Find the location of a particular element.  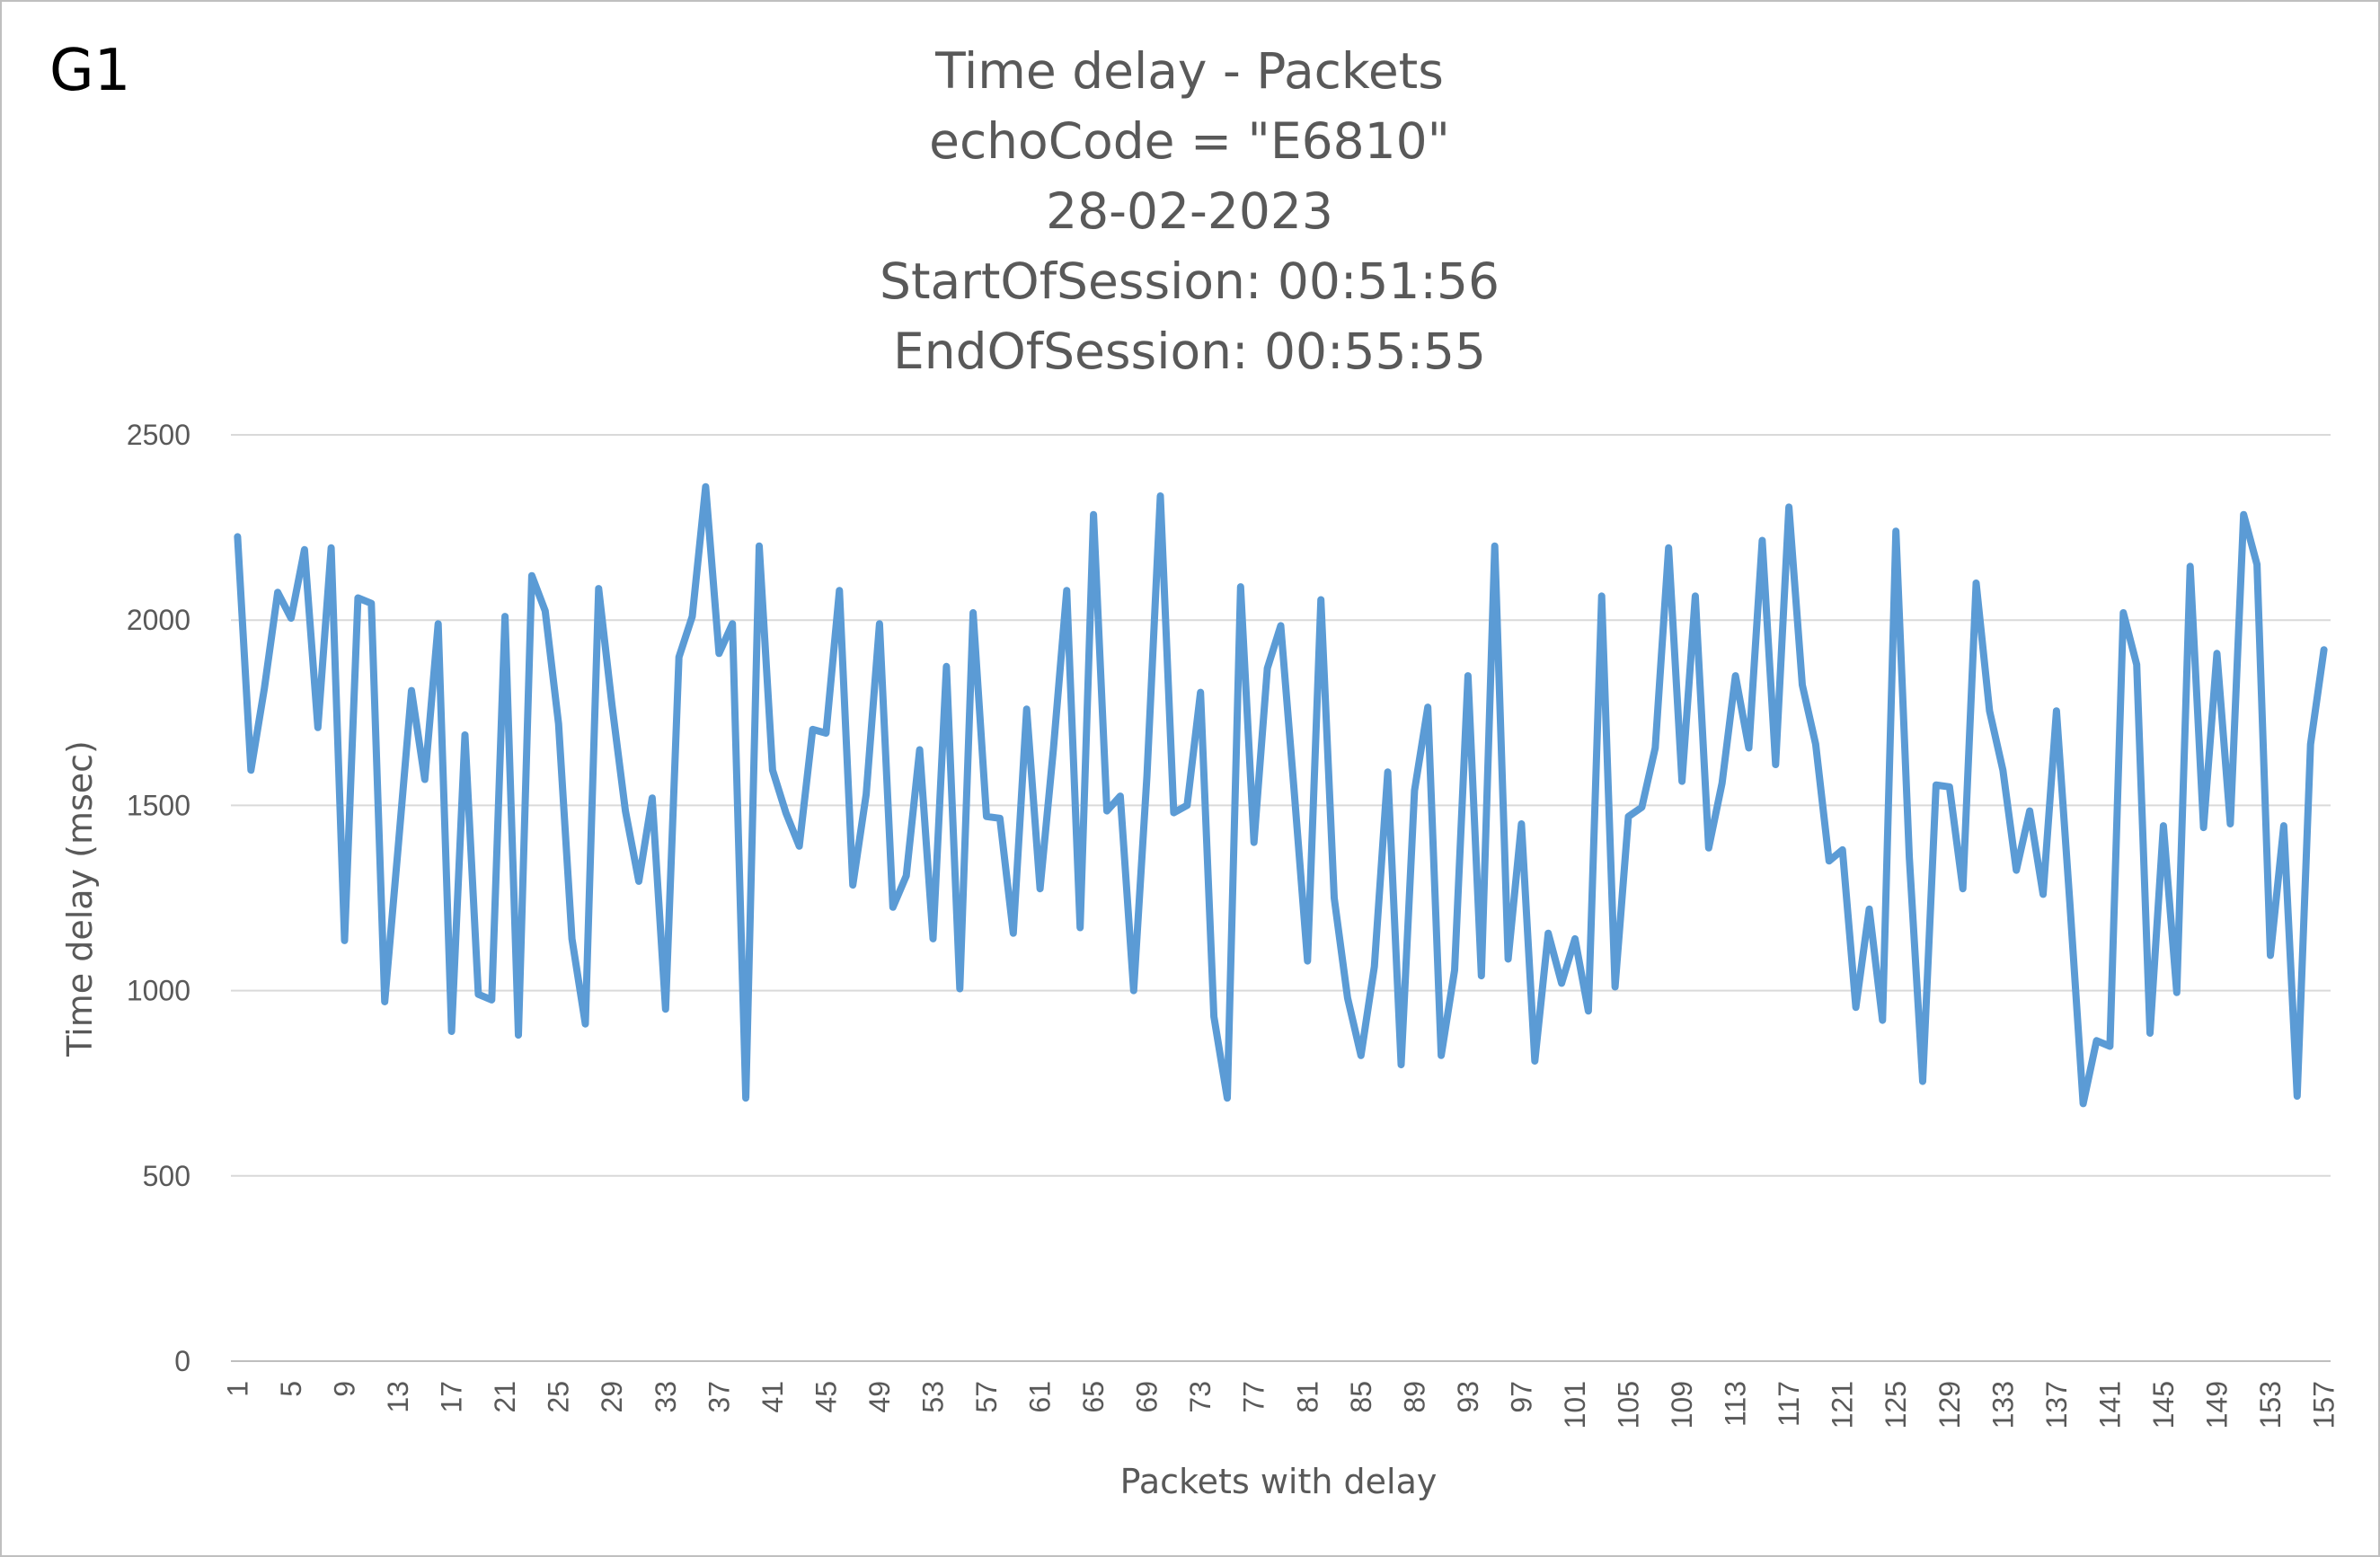

title-line-2: echoCode = "E6810" is located at coordinates (1190, 141).